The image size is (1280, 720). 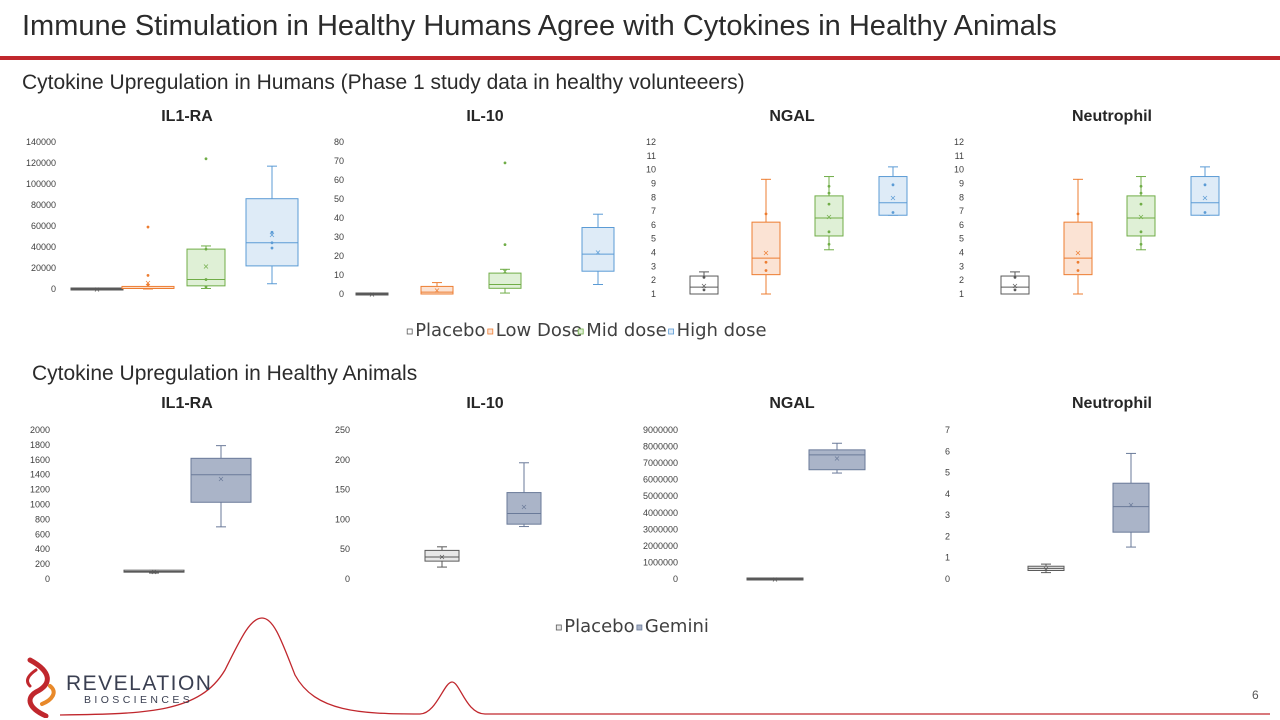 What do you see at coordinates (961, 183) in the screenshot?
I see `y-tick-label: 9` at bounding box center [961, 183].